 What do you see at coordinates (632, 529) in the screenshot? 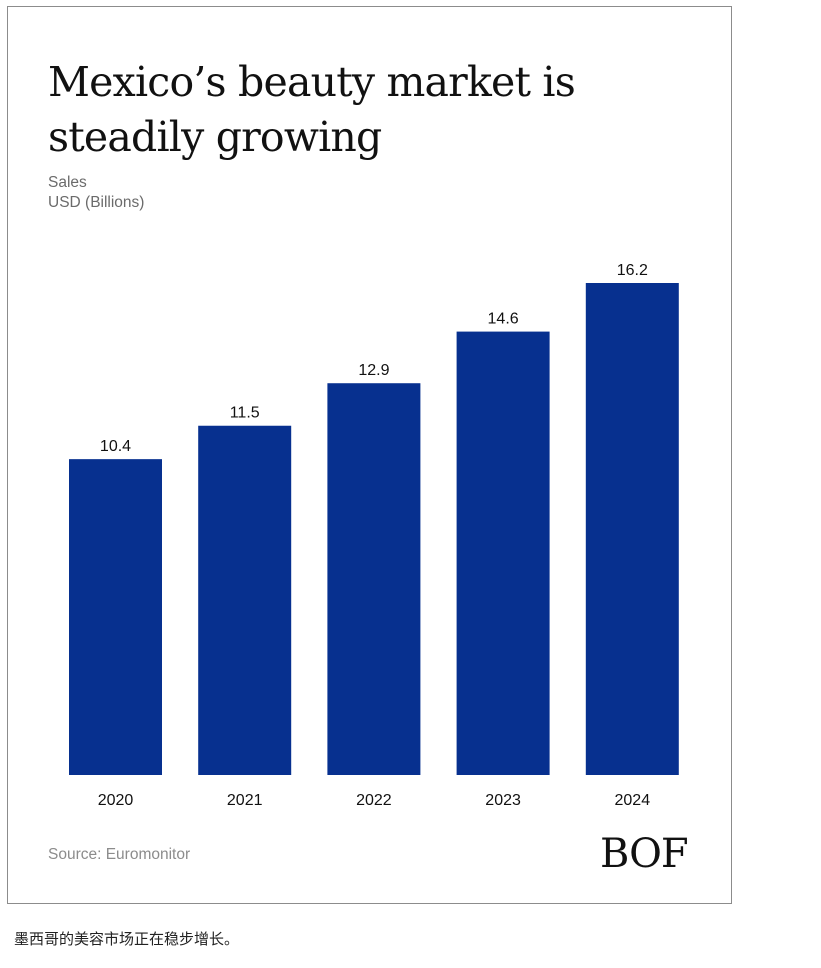
I see `bar-2024` at bounding box center [632, 529].